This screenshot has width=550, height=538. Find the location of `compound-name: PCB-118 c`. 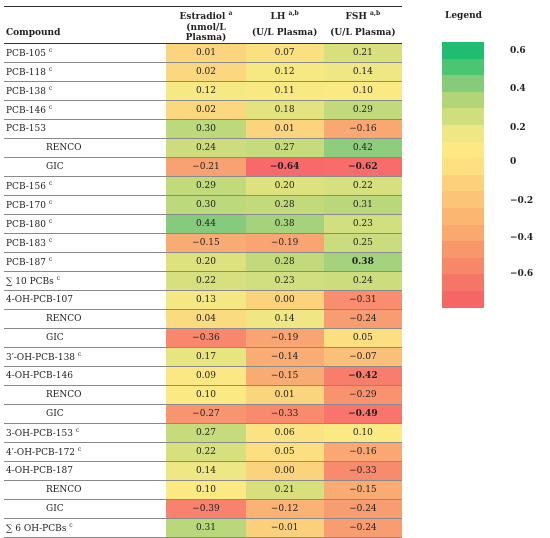

compound-name: PCB-118 c is located at coordinates (85, 72).